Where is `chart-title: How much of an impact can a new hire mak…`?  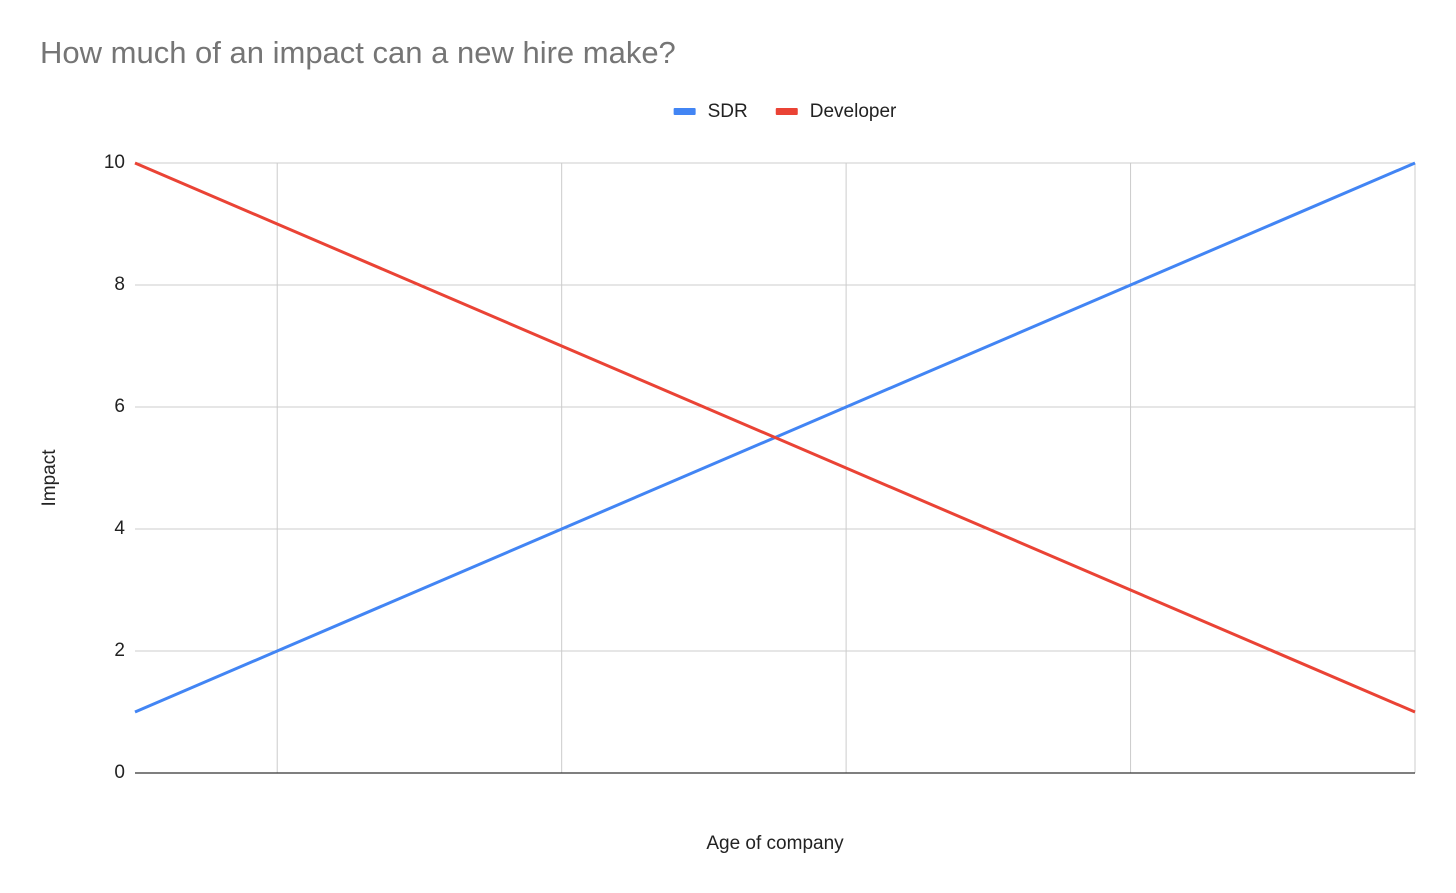 chart-title: How much of an impact can a new hire mak… is located at coordinates (358, 52).